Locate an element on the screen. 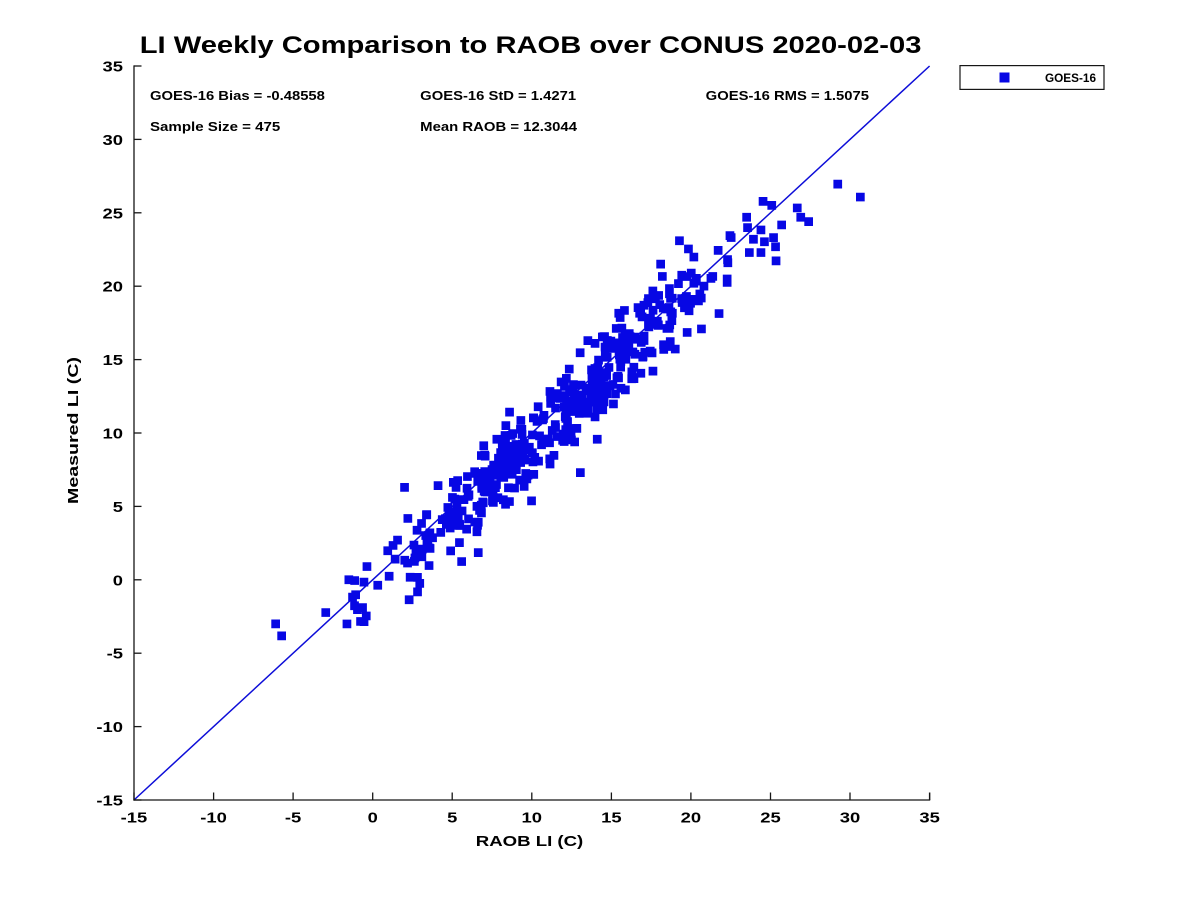 The width and height of the screenshot is (1200, 900). svg-text: Sample Size = 475 is located at coordinates (215, 126).